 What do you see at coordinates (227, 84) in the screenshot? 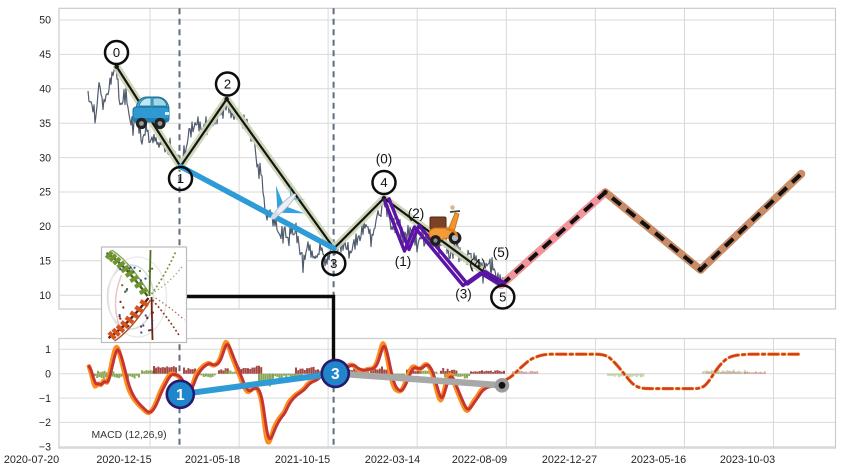
I see `svg-text: 2` at bounding box center [227, 84].